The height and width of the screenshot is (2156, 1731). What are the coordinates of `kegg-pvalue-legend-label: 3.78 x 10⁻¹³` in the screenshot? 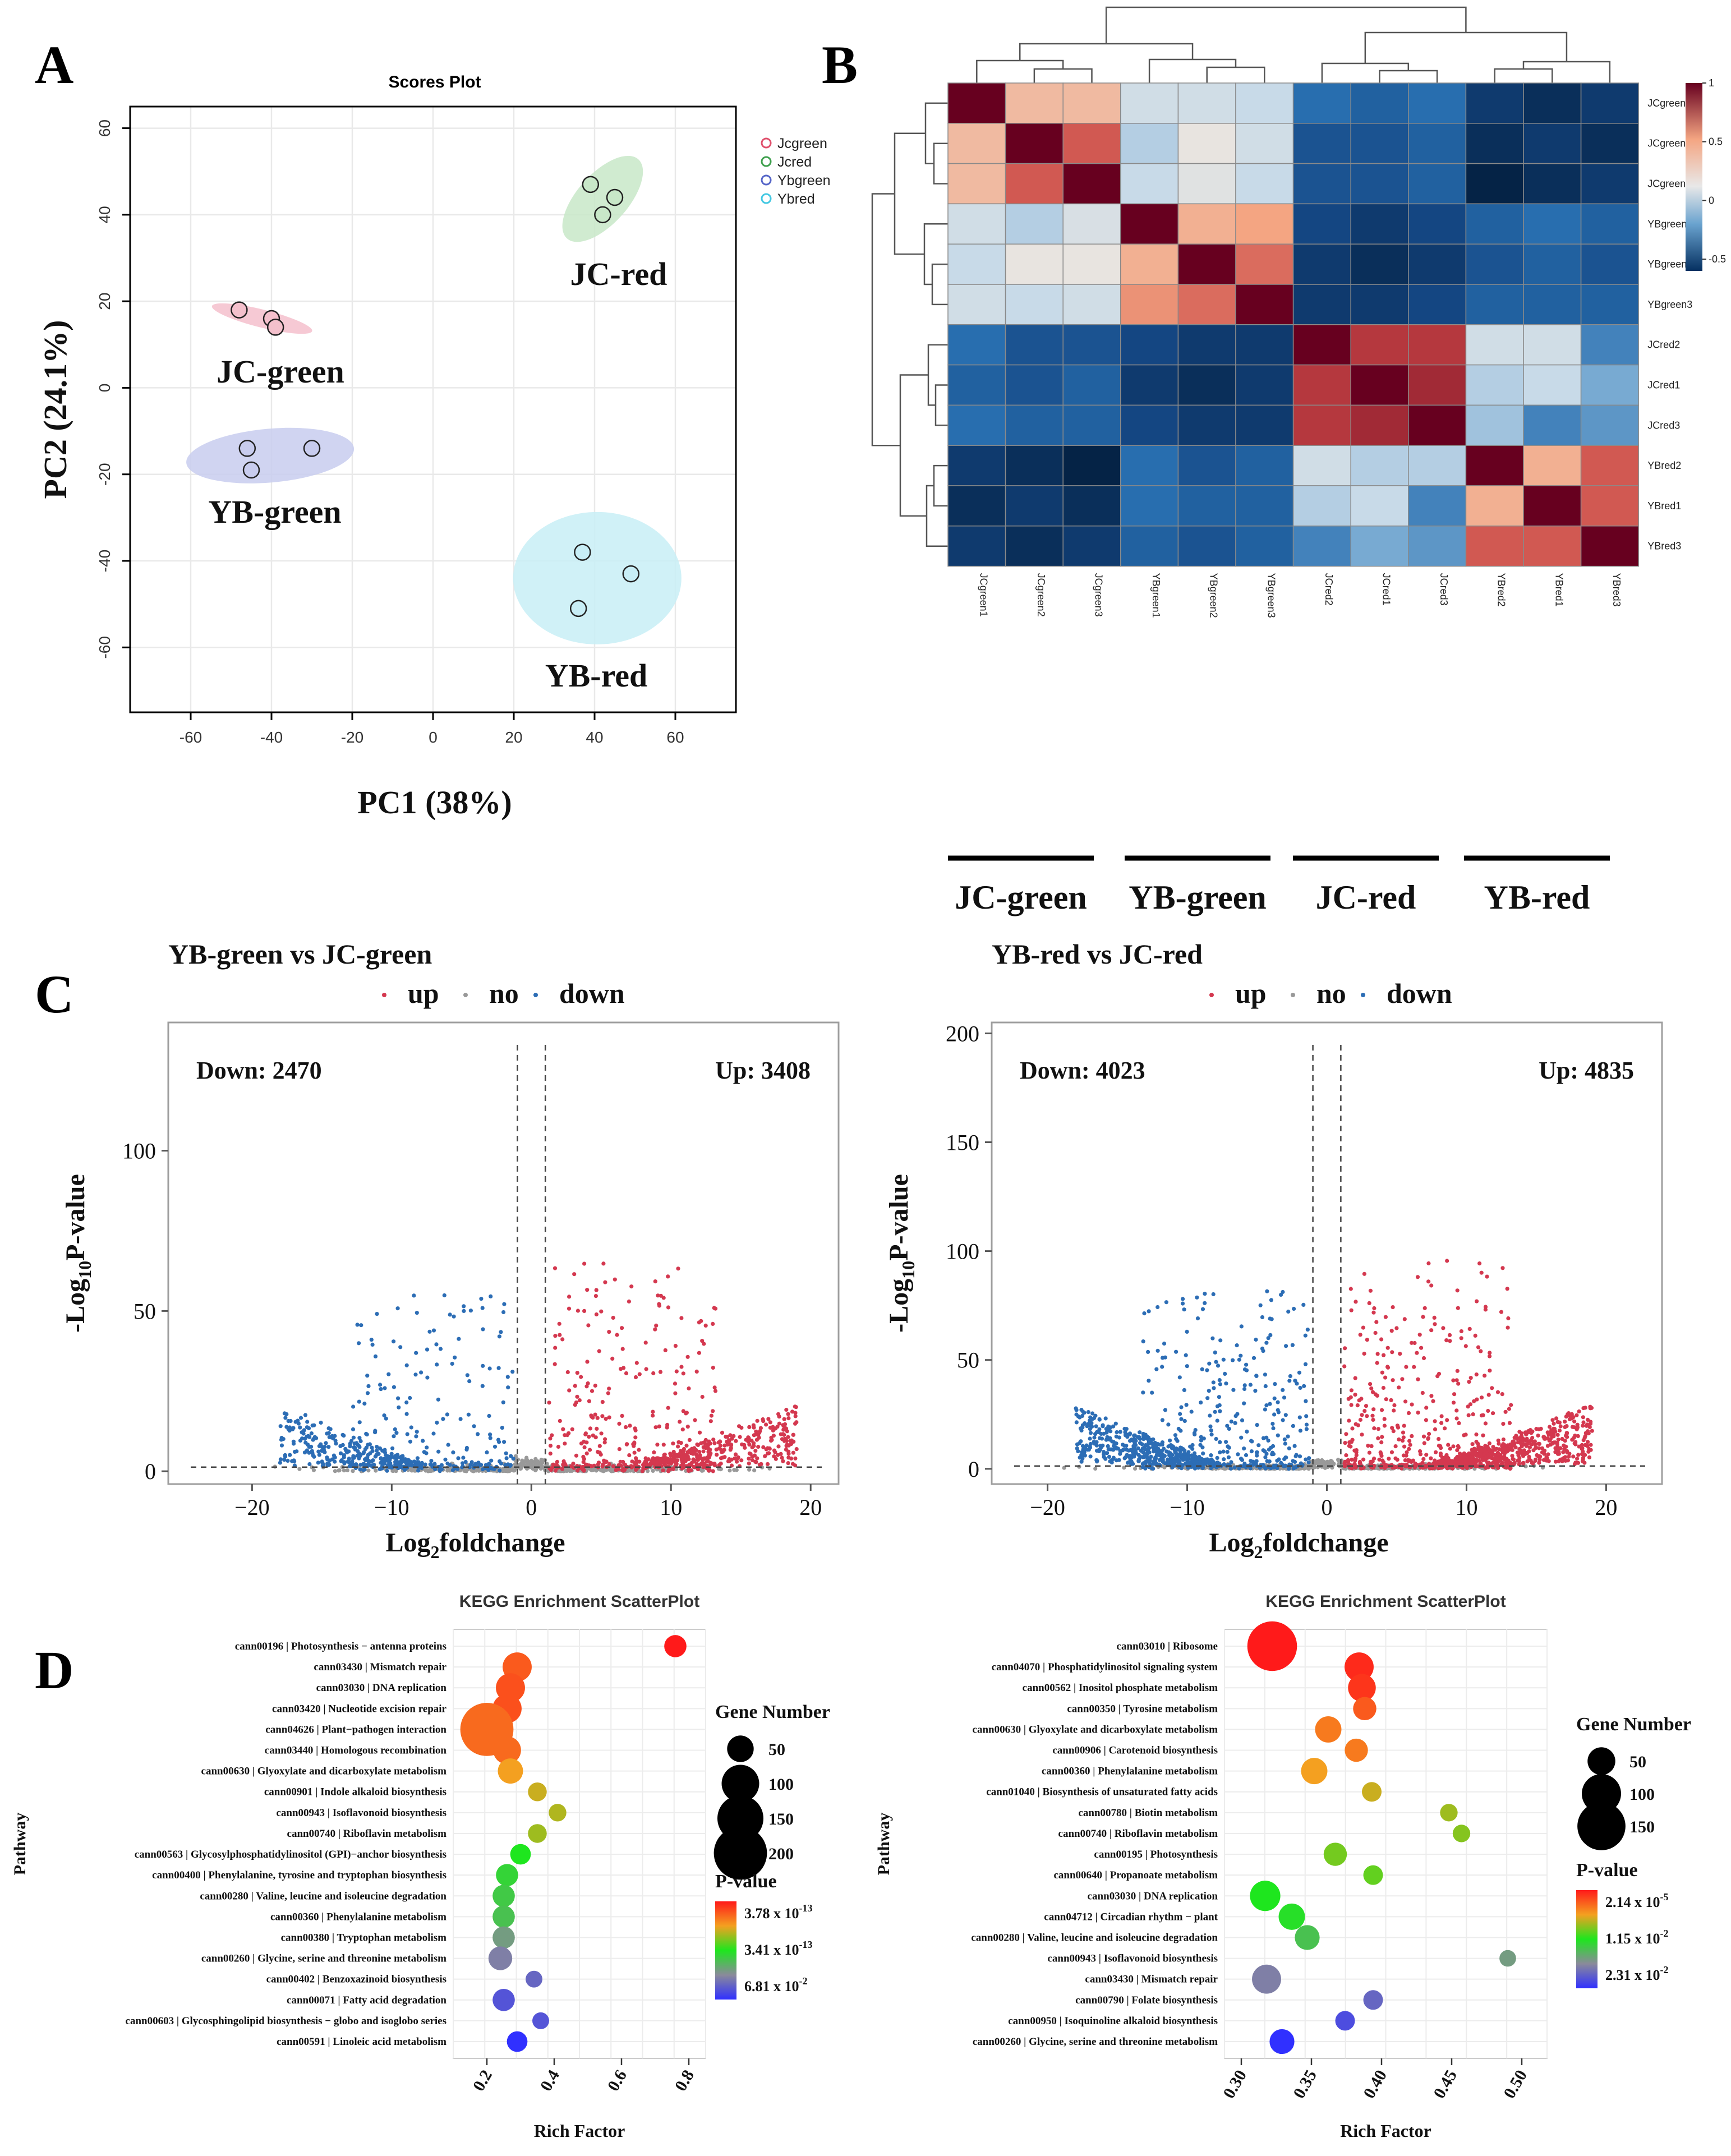 It's located at (778, 1912).